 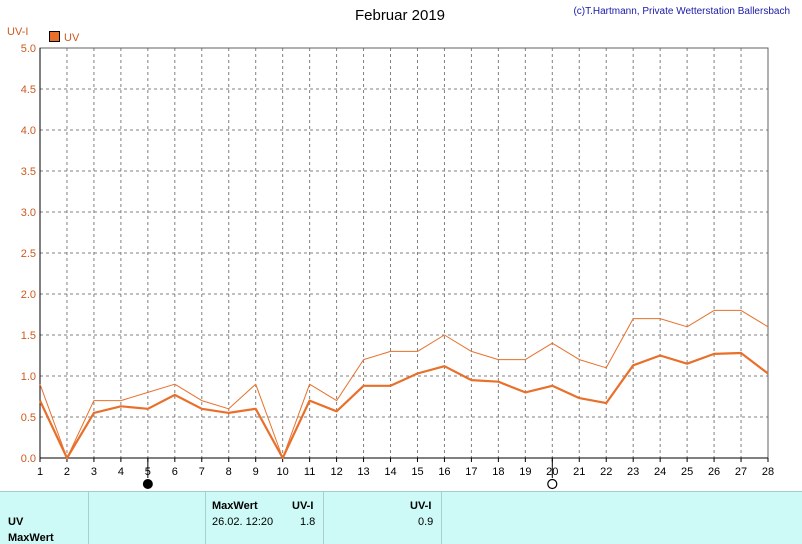 I want to click on x-tick-label: 2, so click(x=67, y=472).